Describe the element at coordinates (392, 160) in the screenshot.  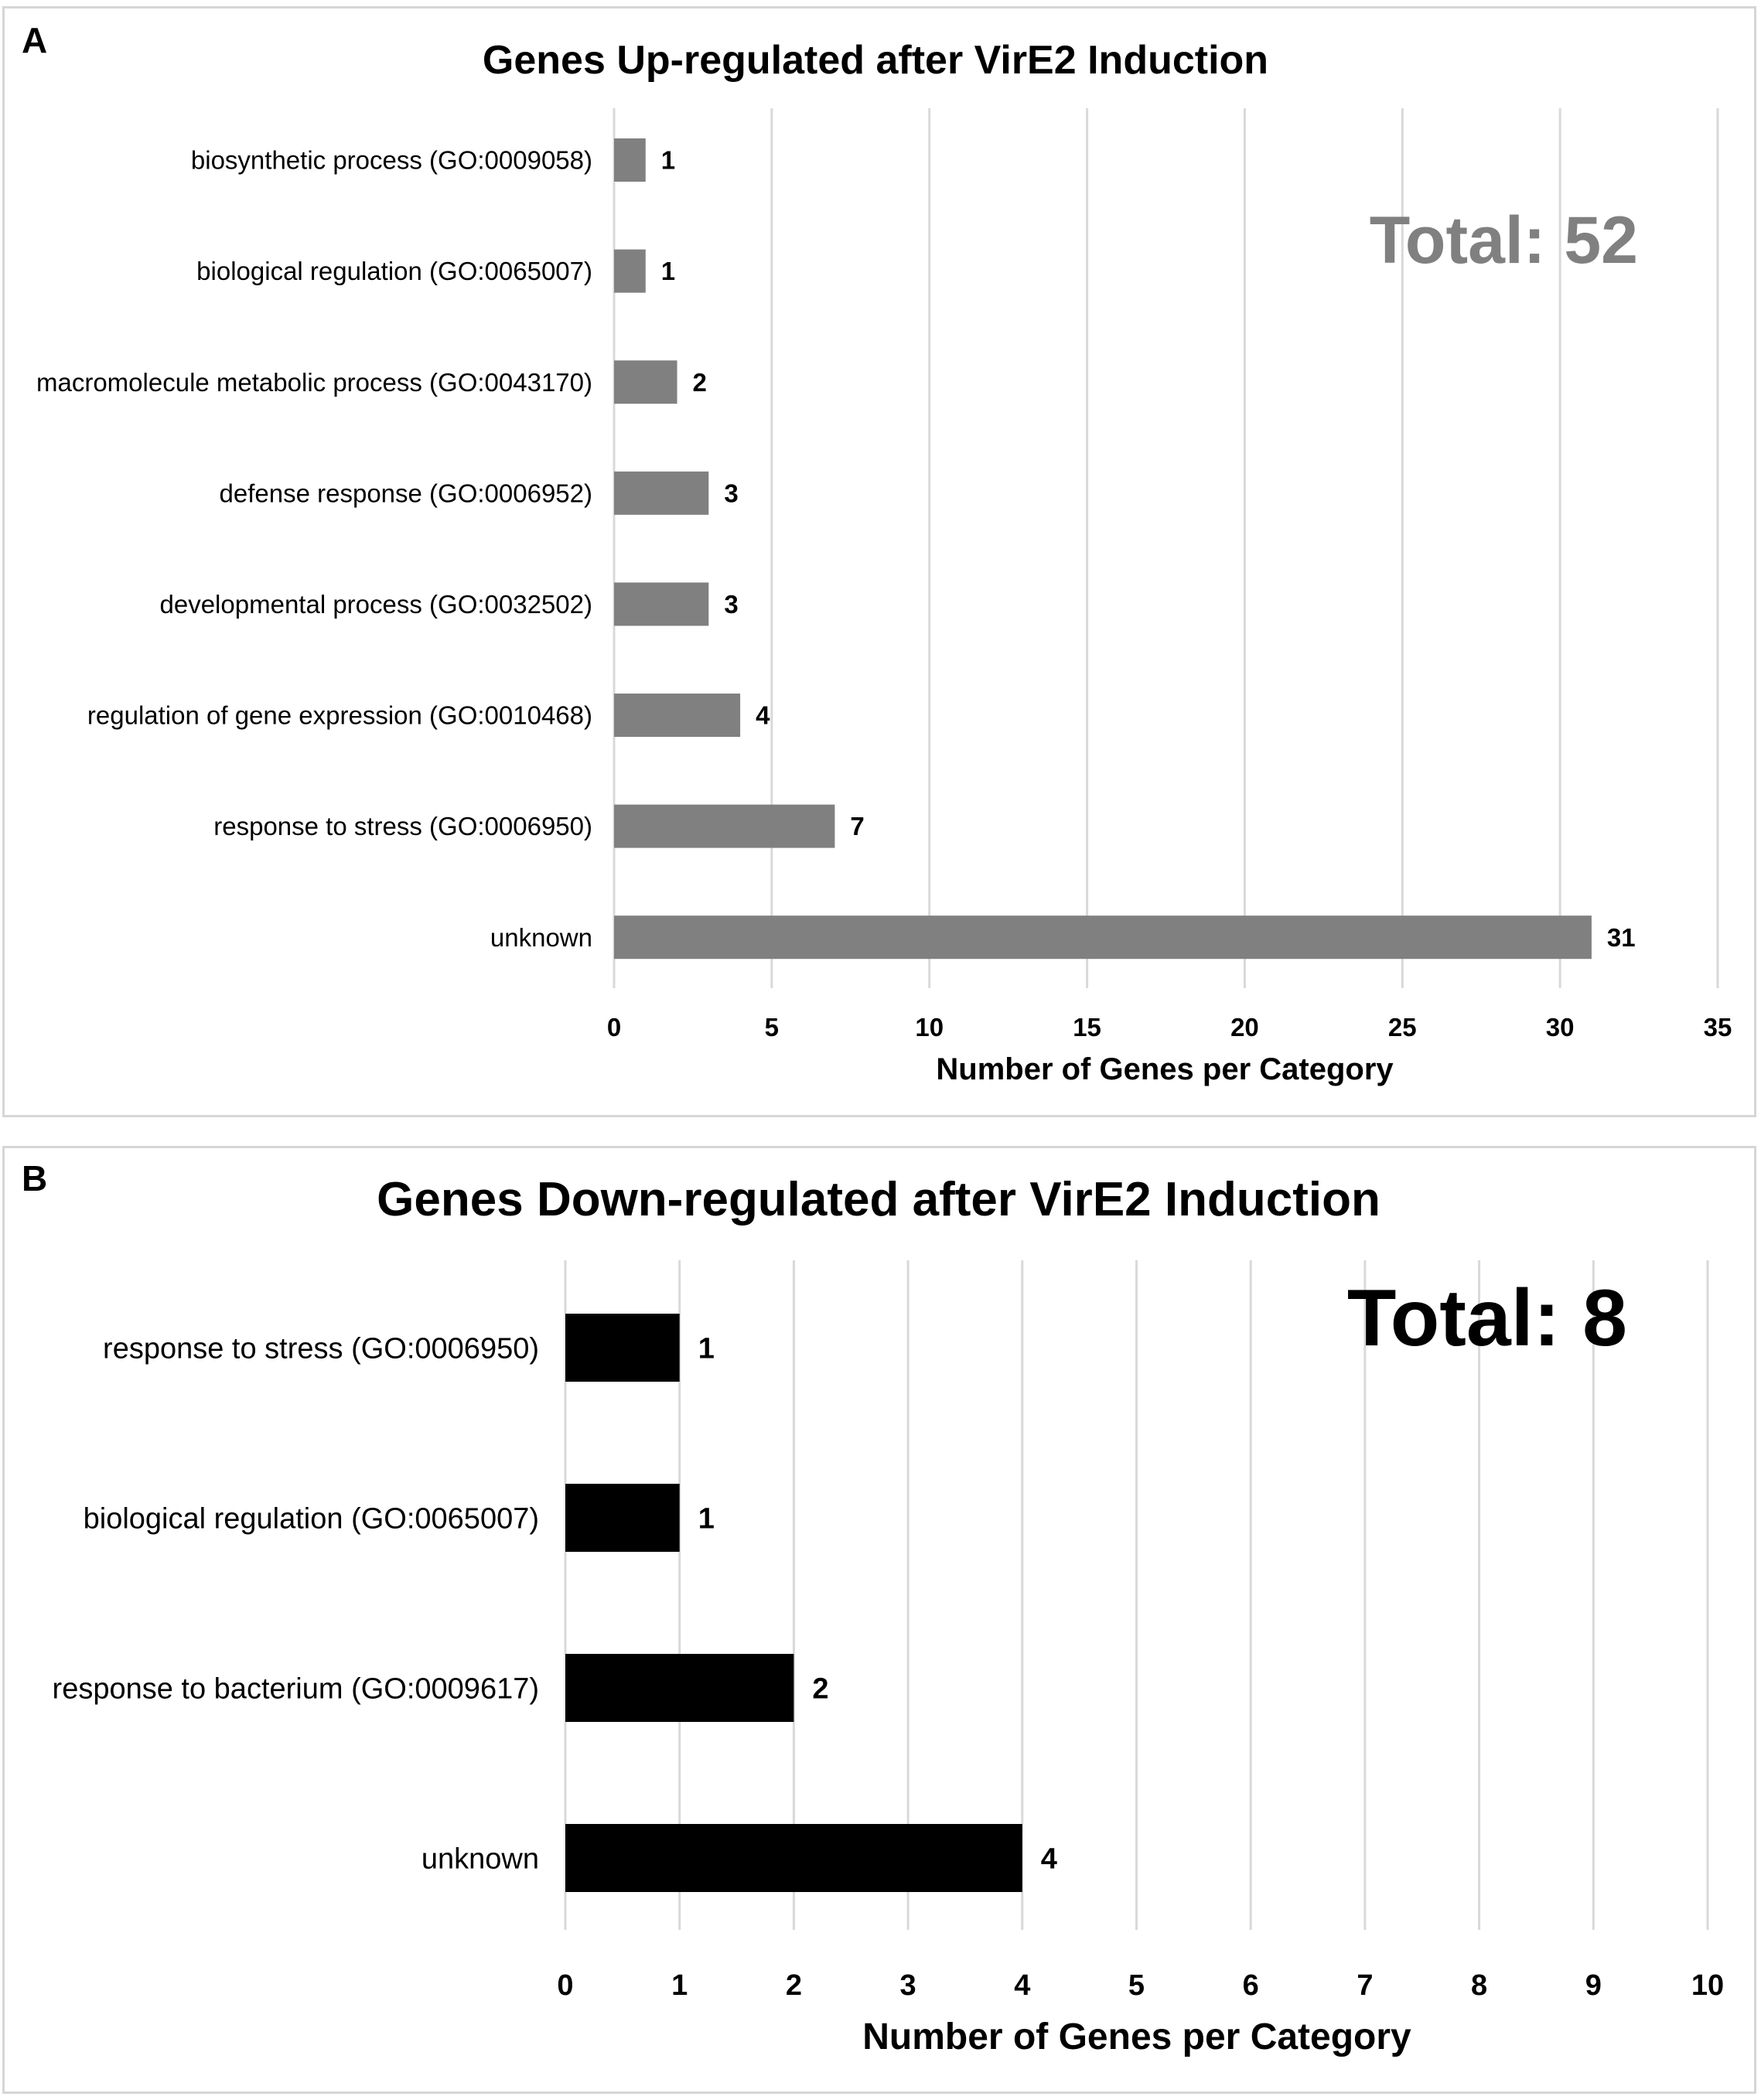
I see `category-label: biosynthetic process (GO:0009058)` at that location.